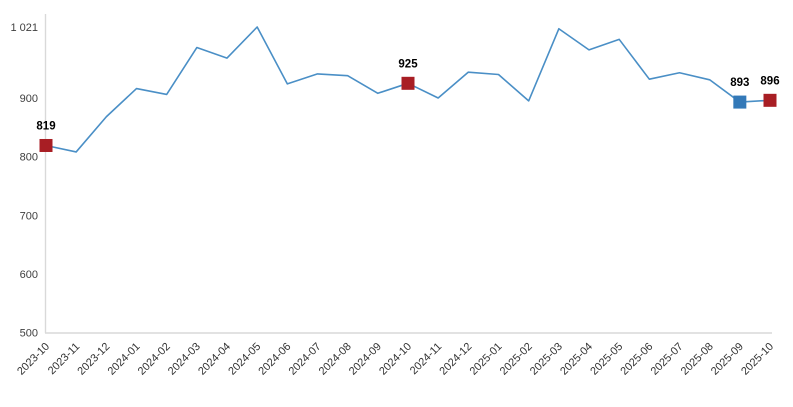 Image resolution: width=793 pixels, height=407 pixels. What do you see at coordinates (516, 359) in the screenshot?
I see `x-axis-tick-label: 2025-02` at bounding box center [516, 359].